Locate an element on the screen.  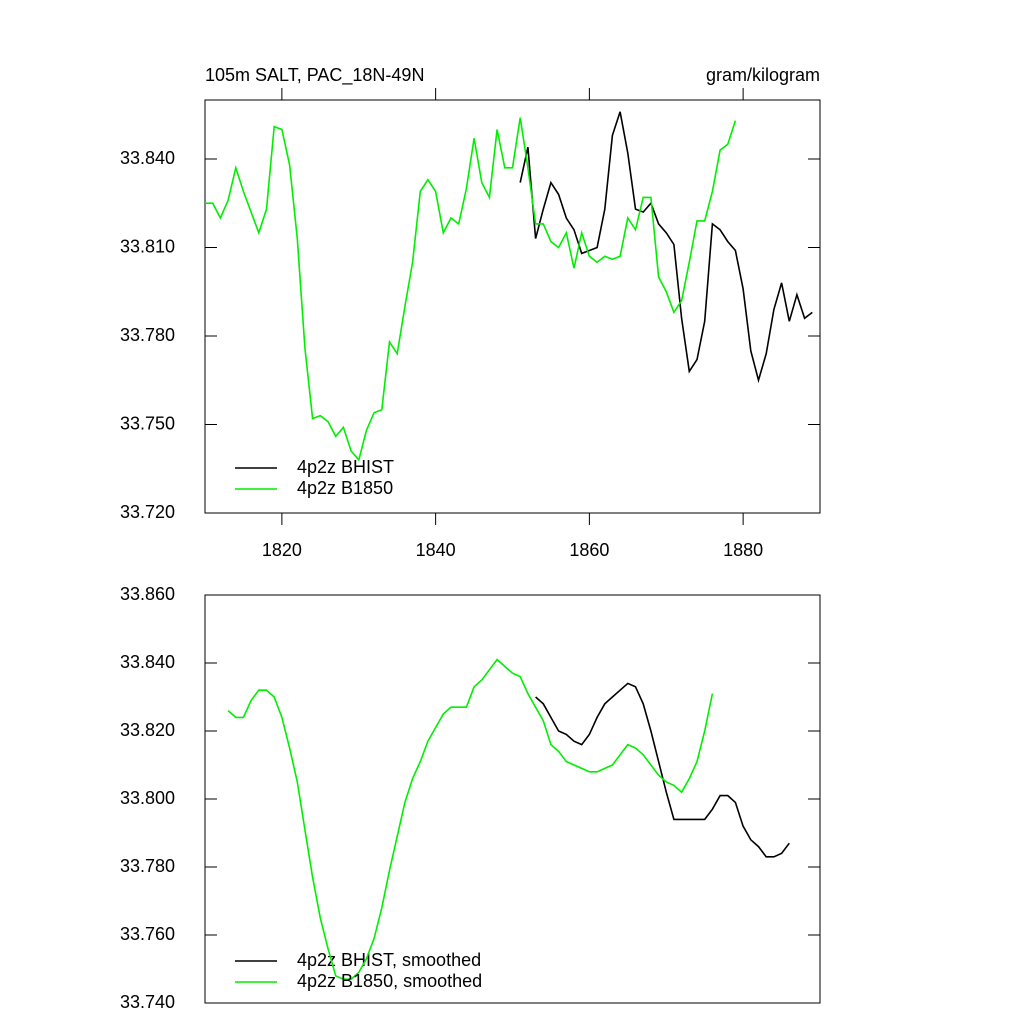
legend-label: 4p2z BHIST is located at coordinates (345, 467).